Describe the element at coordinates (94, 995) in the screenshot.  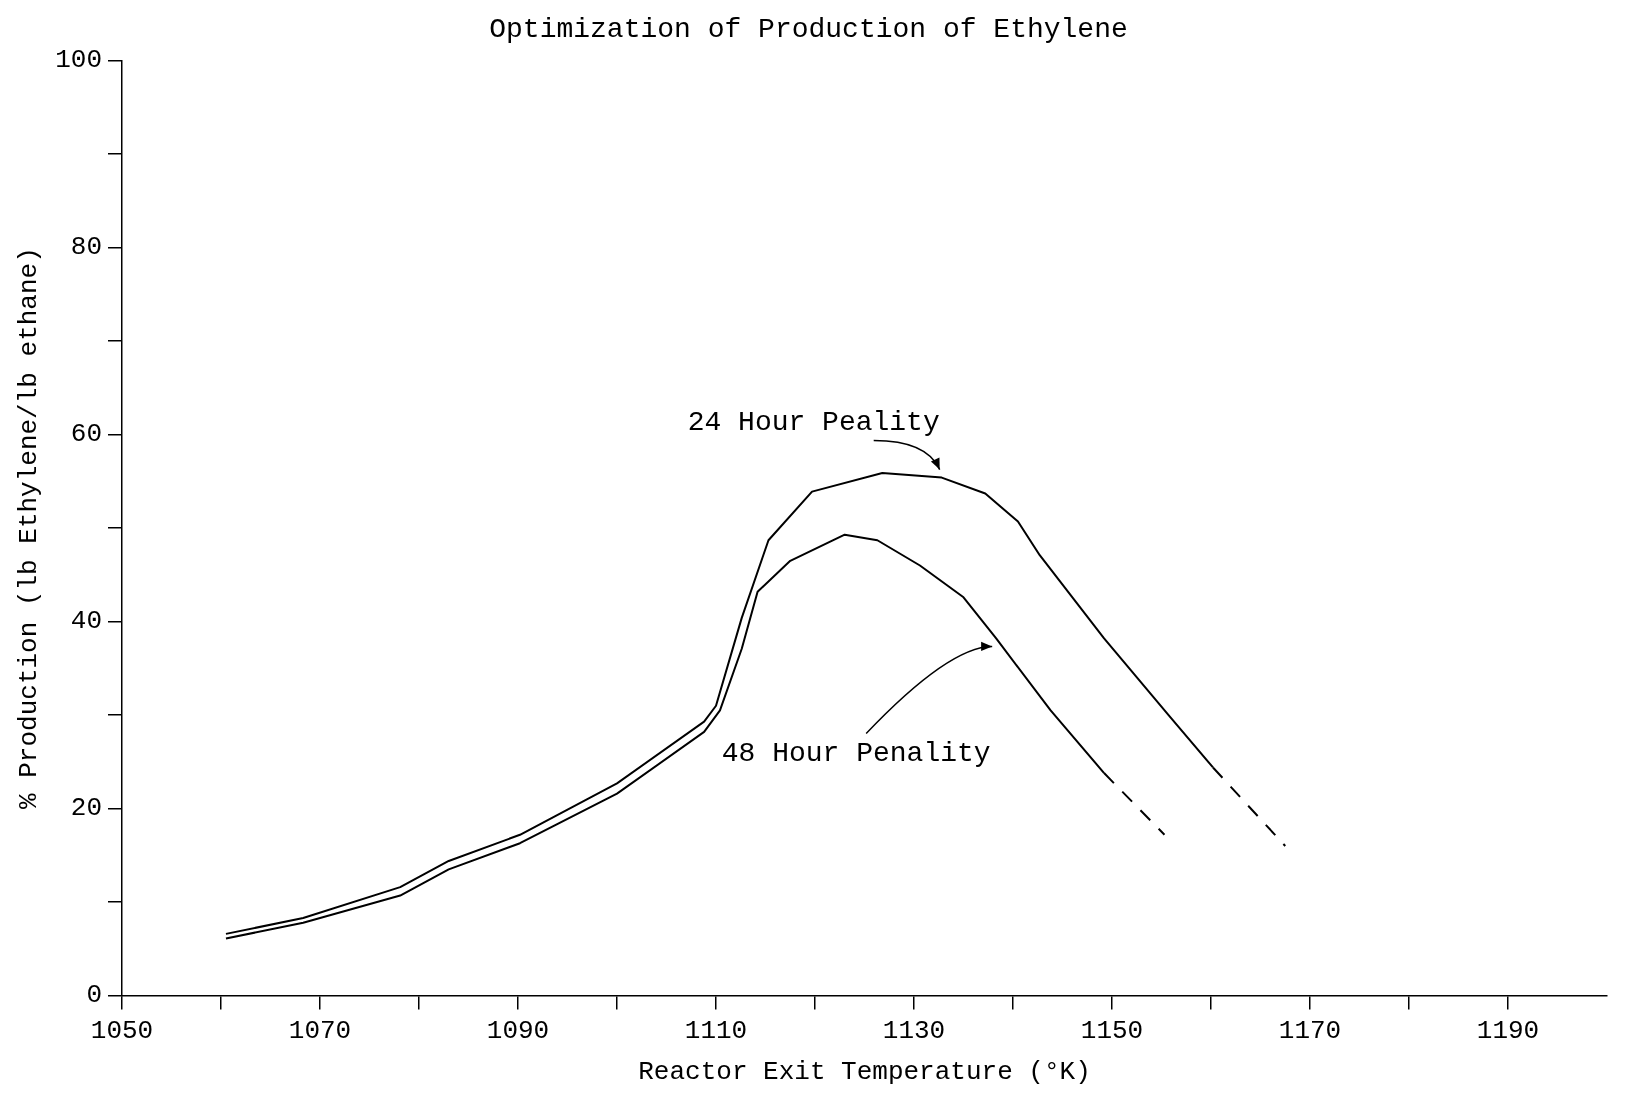
I see `y-tick-label: 0` at that location.